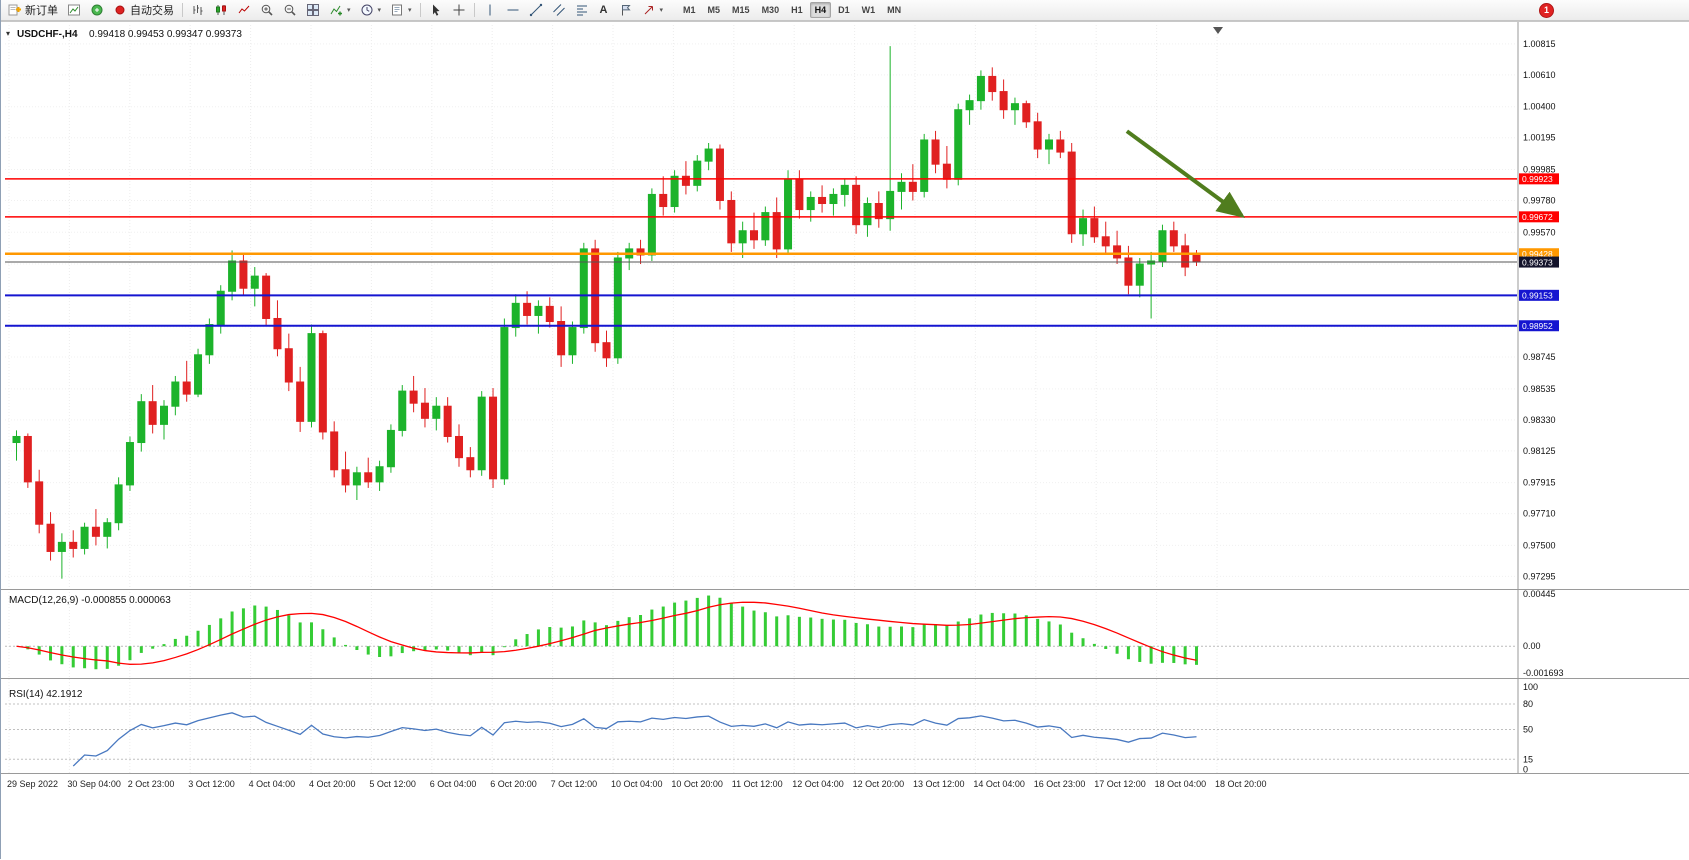 The width and height of the screenshot is (1689, 860). I want to click on svg-text: 15, so click(1528, 759).